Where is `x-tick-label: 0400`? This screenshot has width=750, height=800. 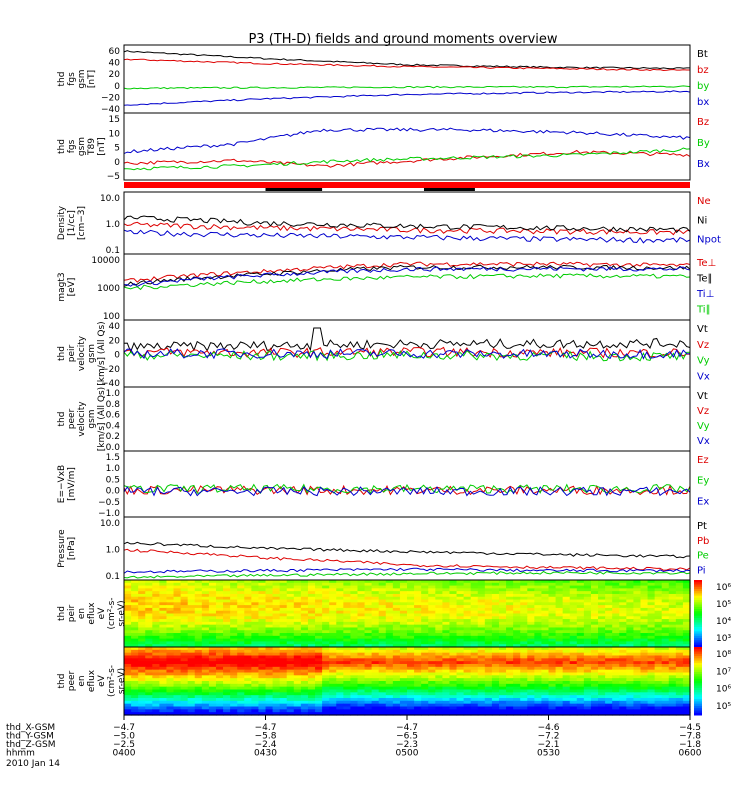
x-tick-label: 0400 is located at coordinates (124, 754).